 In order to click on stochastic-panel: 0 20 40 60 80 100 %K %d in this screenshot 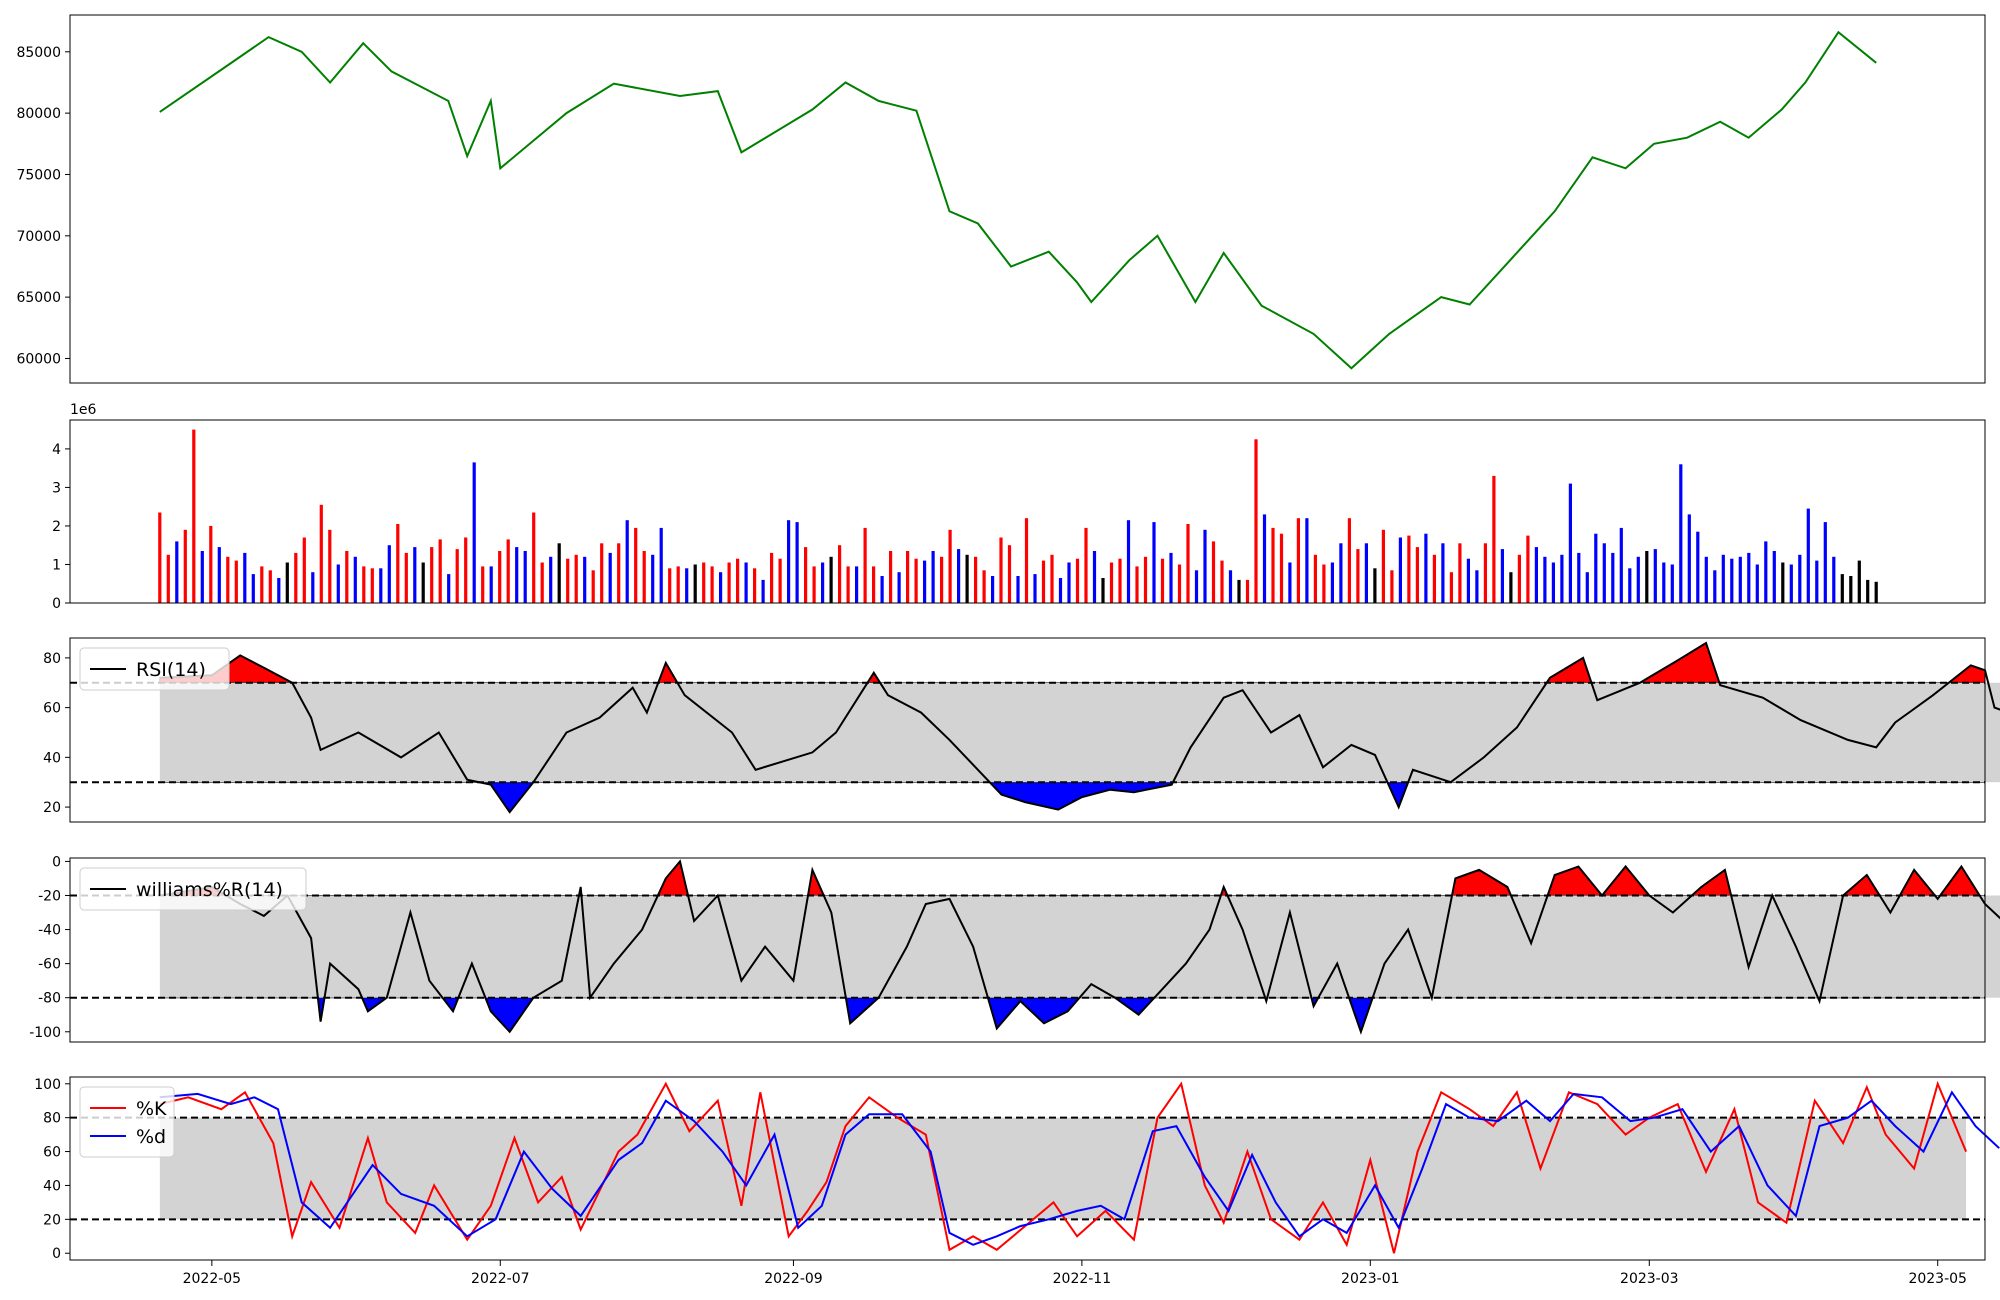, I will do `click(1017, 1169)`.